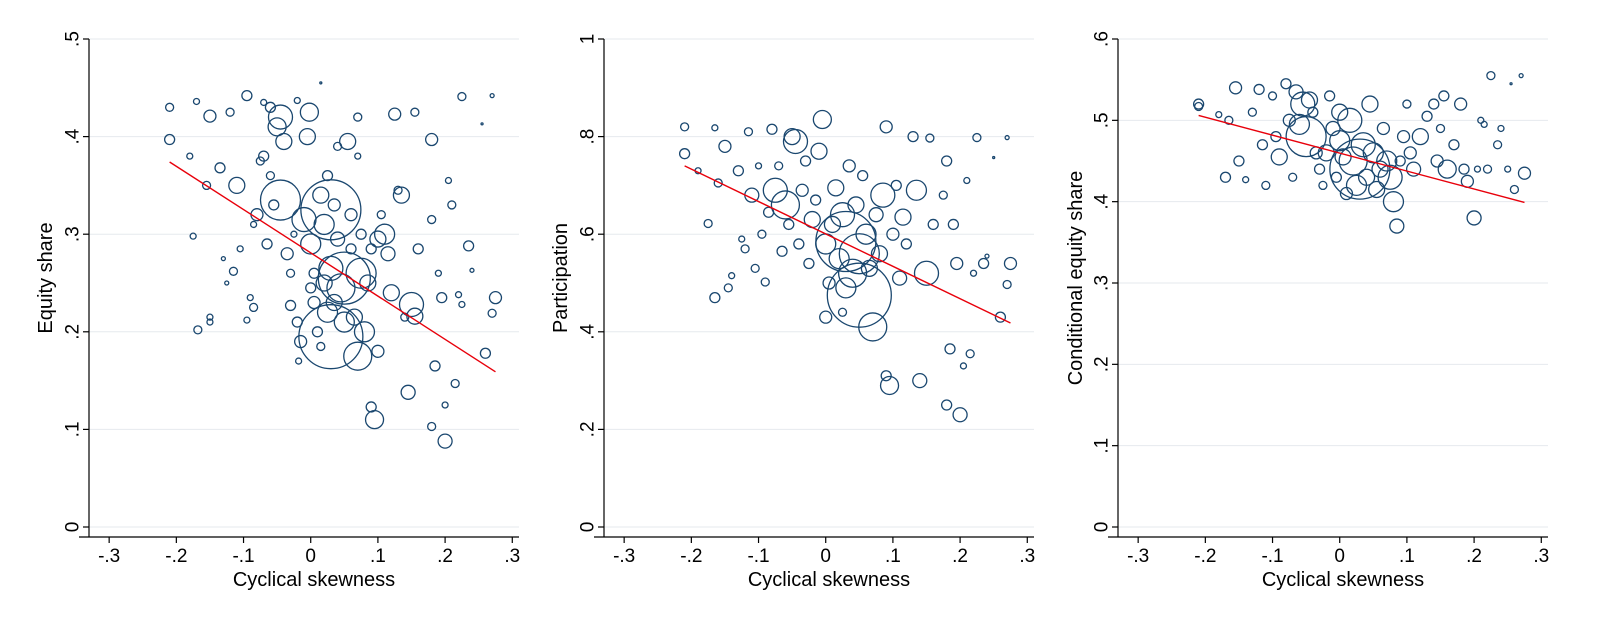 The width and height of the screenshot is (1606, 633). What do you see at coordinates (691, 556) in the screenshot?
I see `x-tick-label: -.2` at bounding box center [691, 556].